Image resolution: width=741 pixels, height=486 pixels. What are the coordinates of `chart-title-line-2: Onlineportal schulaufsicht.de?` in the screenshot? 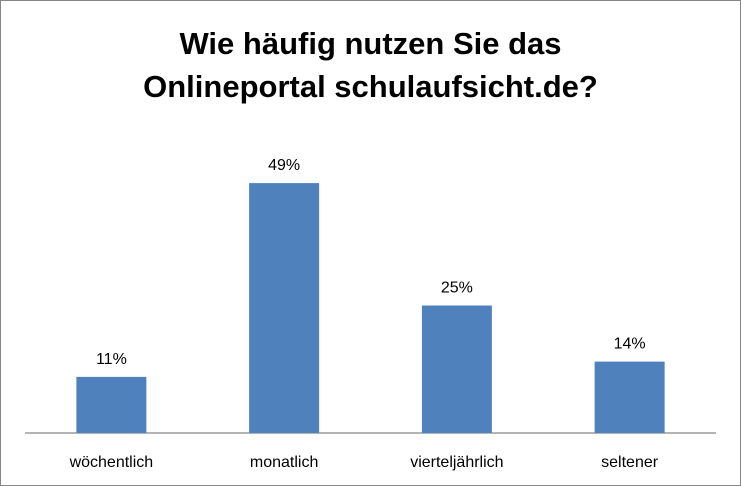 It's located at (370, 86).